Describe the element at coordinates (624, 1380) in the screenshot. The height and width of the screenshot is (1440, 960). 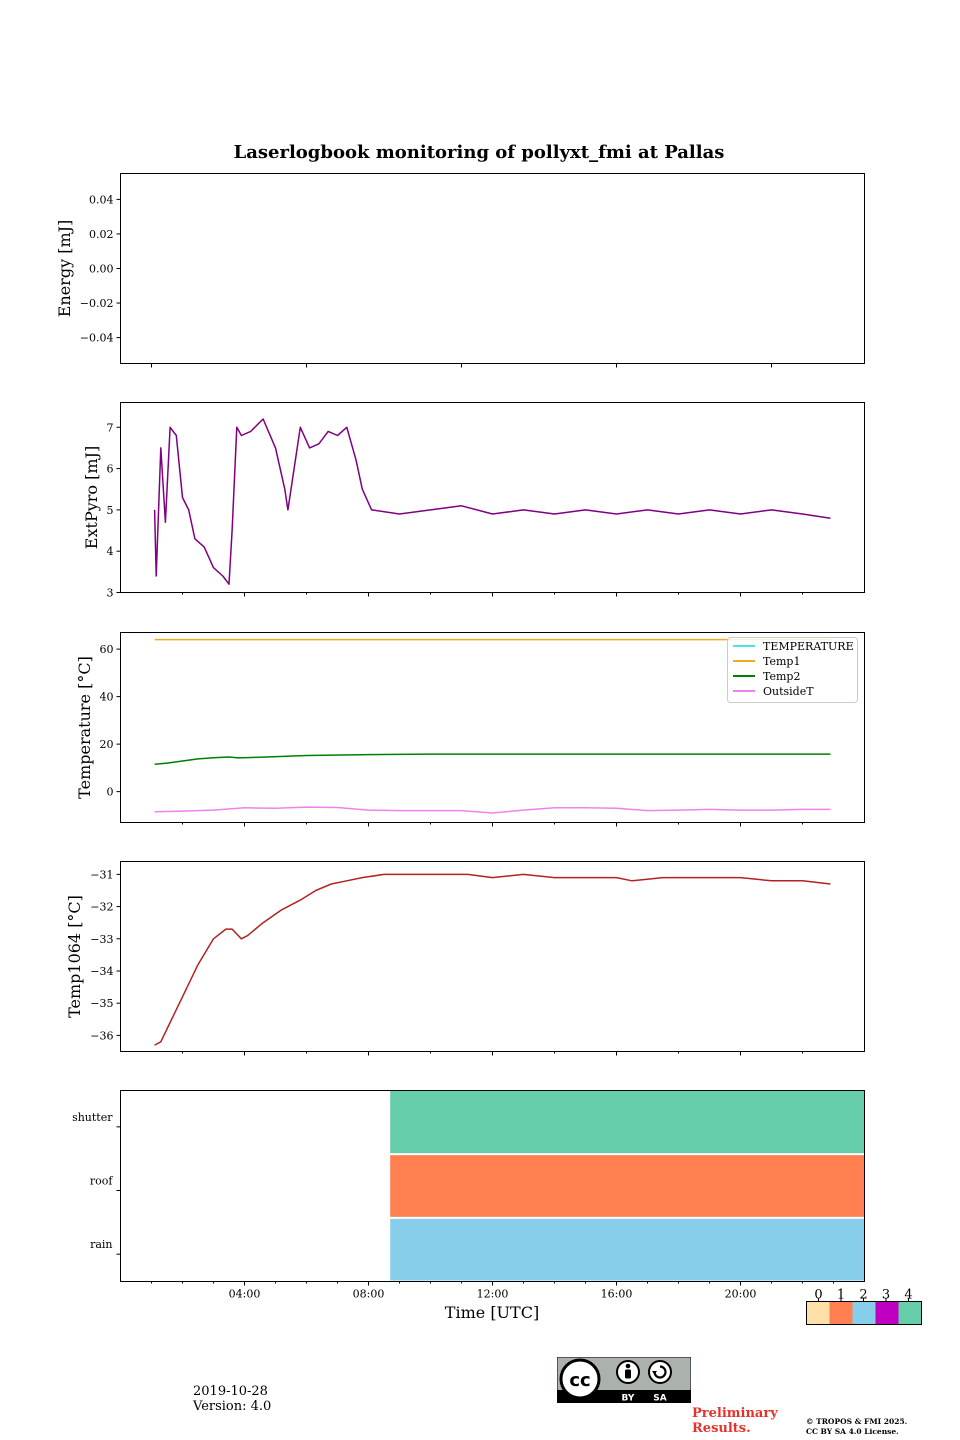
I see `cc-by-sa-badge: cc BY SA` at that location.